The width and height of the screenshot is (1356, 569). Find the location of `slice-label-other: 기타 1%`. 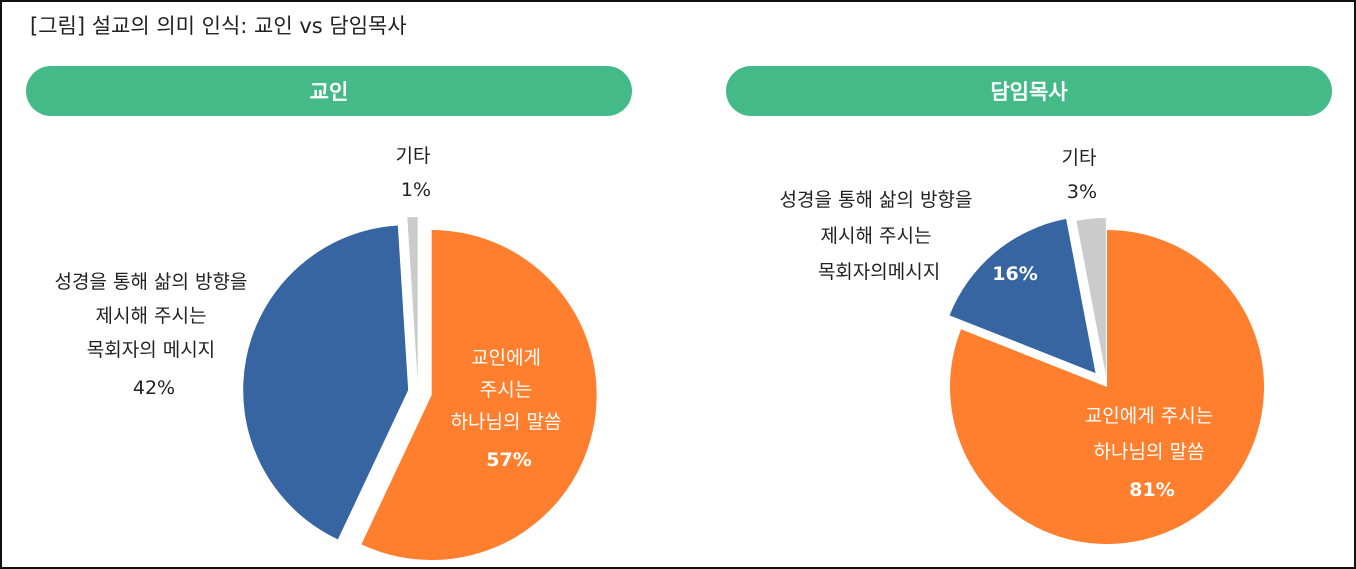

slice-label-other: 기타 1% is located at coordinates (415, 173).